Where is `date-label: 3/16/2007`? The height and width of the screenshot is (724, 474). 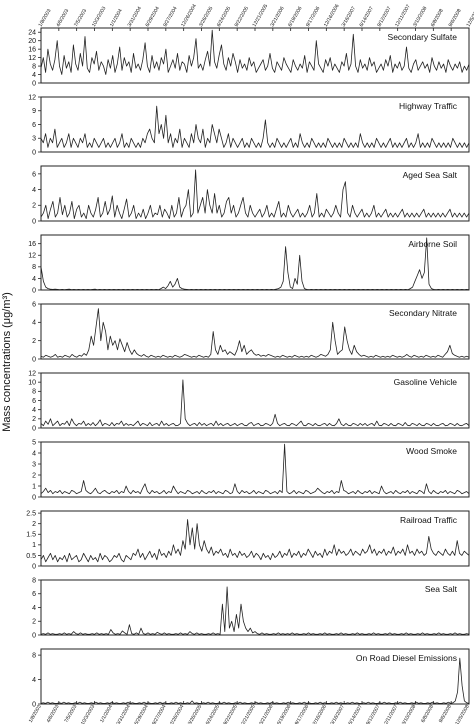 date-label: 3/16/2007 is located at coordinates (338, 714).